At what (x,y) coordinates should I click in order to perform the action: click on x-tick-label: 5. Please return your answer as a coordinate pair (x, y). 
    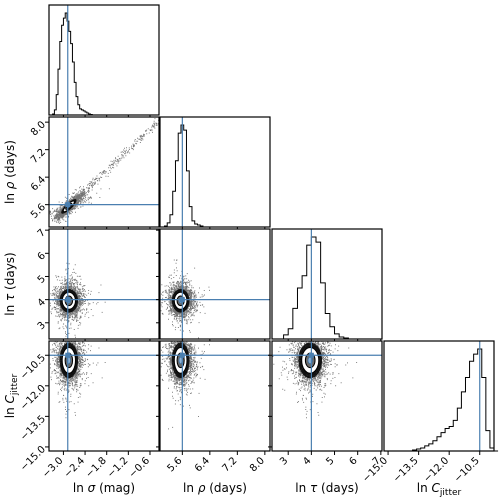
    Looking at the image, I should click on (330, 461).